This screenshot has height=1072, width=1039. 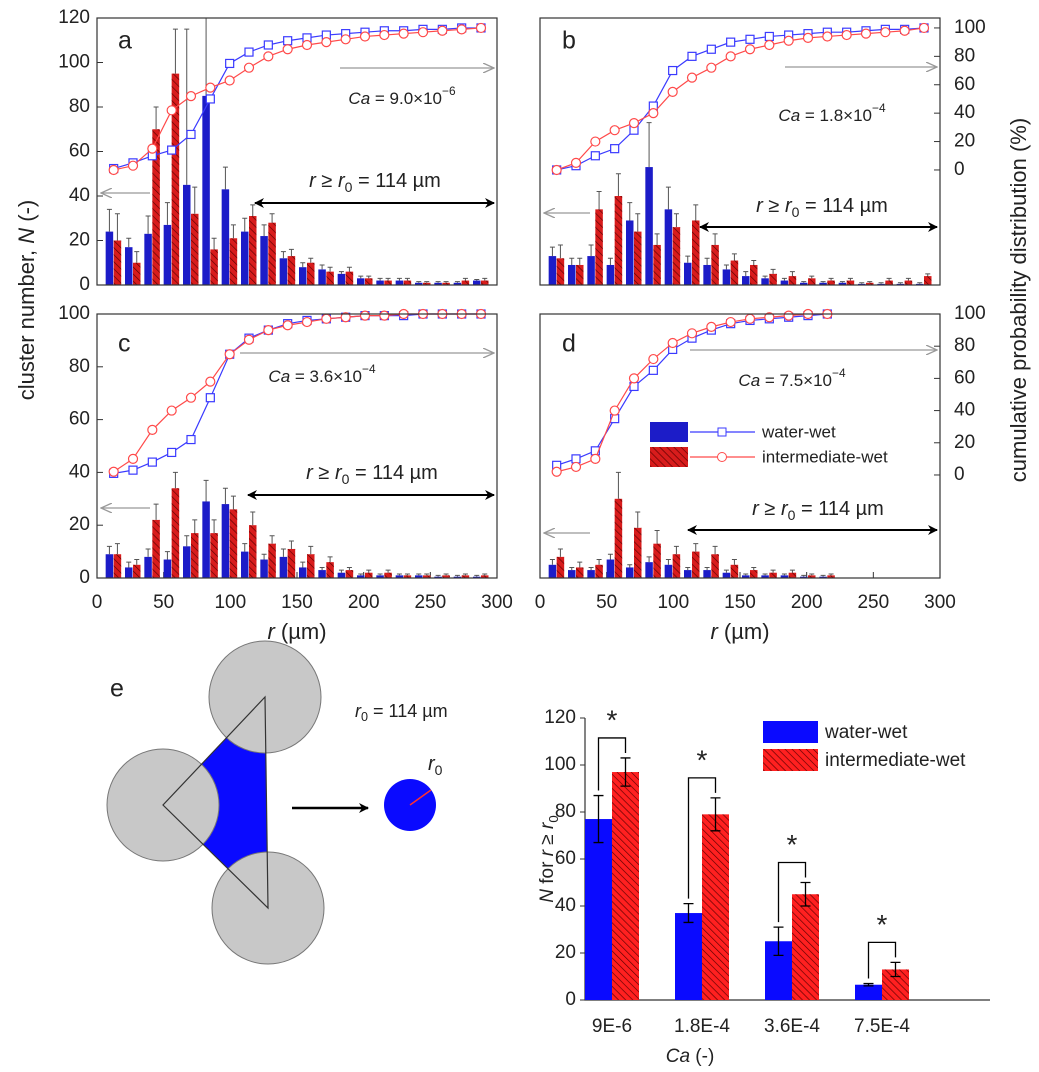 What do you see at coordinates (964, 141) in the screenshot?
I see `y2-tick-label: 20` at bounding box center [964, 141].